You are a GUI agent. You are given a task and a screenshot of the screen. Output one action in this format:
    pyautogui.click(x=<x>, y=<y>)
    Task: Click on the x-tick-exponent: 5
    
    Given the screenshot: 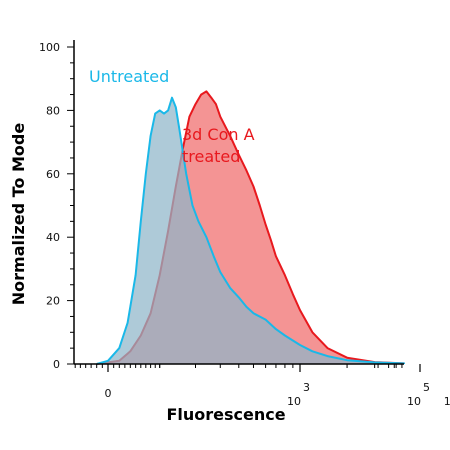 What is the action you would take?
    pyautogui.click(x=426, y=387)
    